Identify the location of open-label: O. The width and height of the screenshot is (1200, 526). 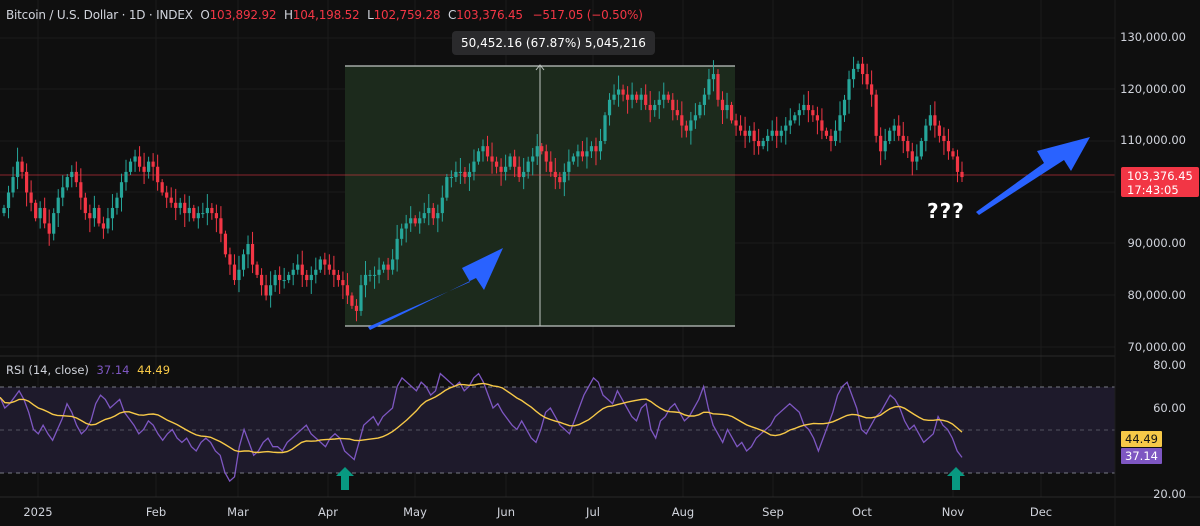
(205, 15).